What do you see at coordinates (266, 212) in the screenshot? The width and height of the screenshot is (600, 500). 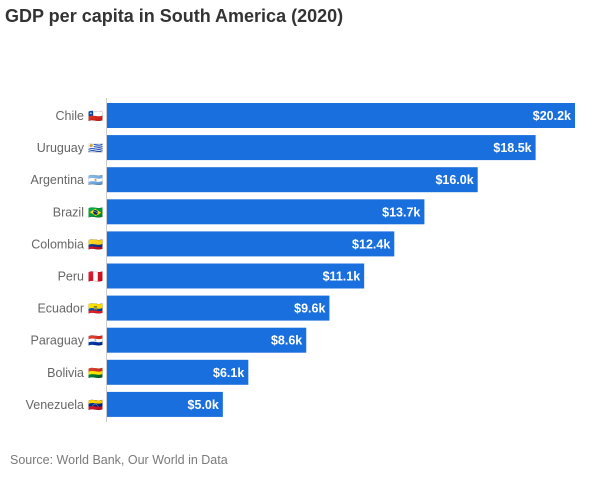 I see `bar-brazil` at bounding box center [266, 212].